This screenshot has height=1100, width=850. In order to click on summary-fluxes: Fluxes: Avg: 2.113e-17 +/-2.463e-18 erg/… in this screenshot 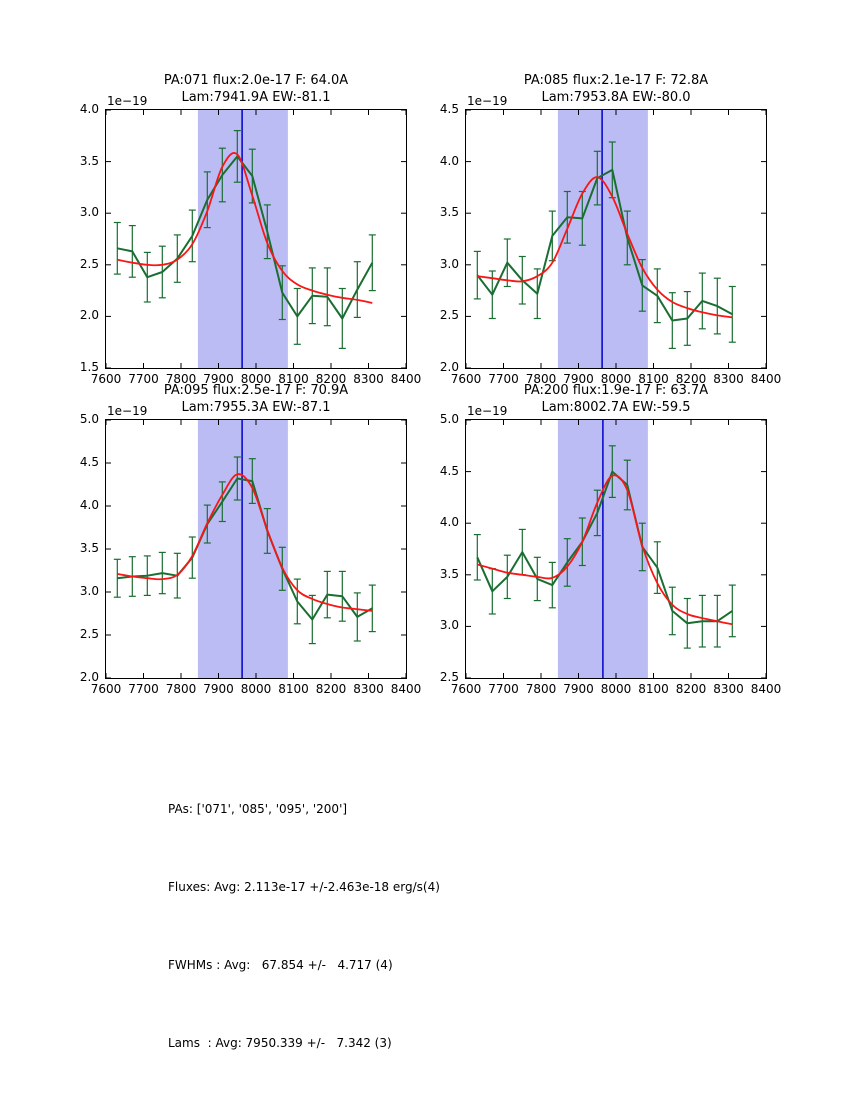, I will do `click(304, 887)`.